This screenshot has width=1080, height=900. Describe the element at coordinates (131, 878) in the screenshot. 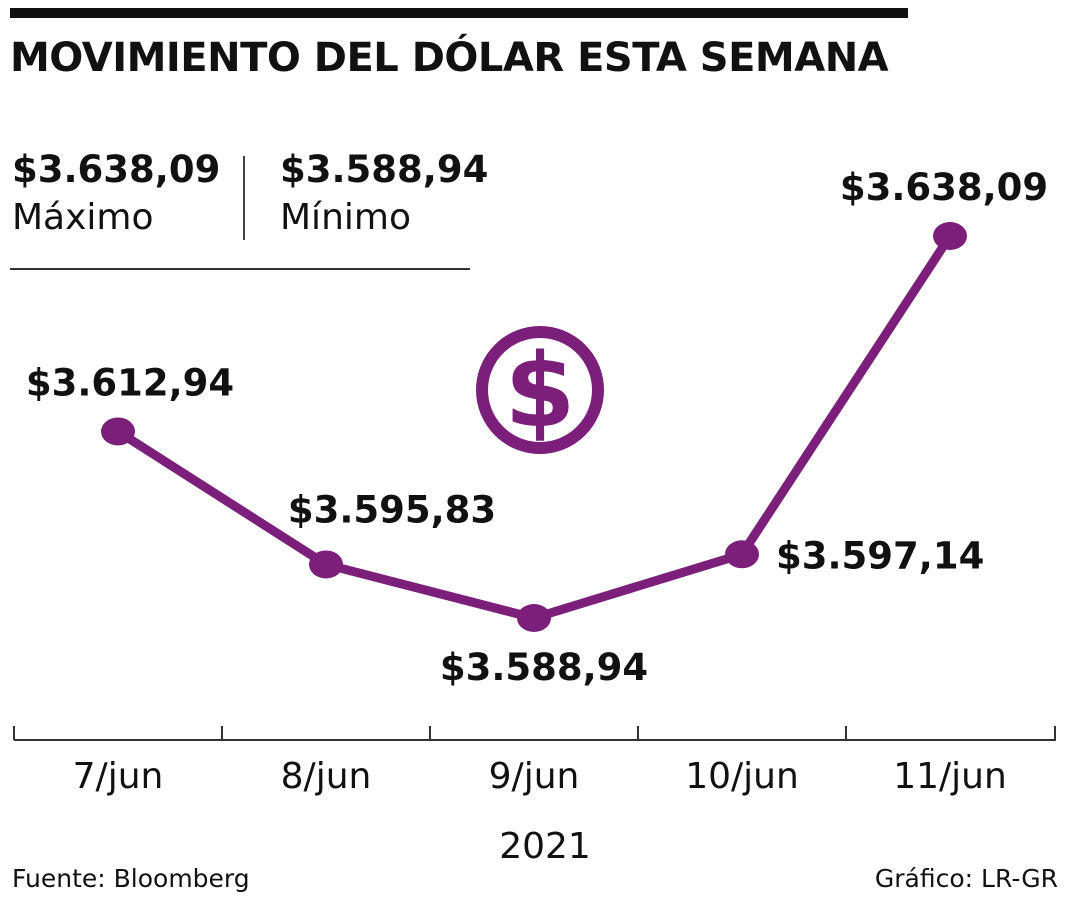

I see `source-note: Fuente: Bloomberg` at that location.